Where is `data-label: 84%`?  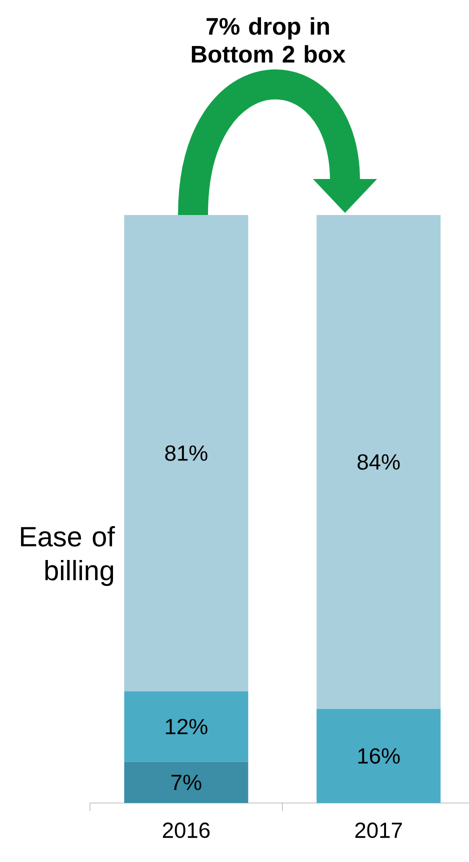 data-label: 84% is located at coordinates (379, 462).